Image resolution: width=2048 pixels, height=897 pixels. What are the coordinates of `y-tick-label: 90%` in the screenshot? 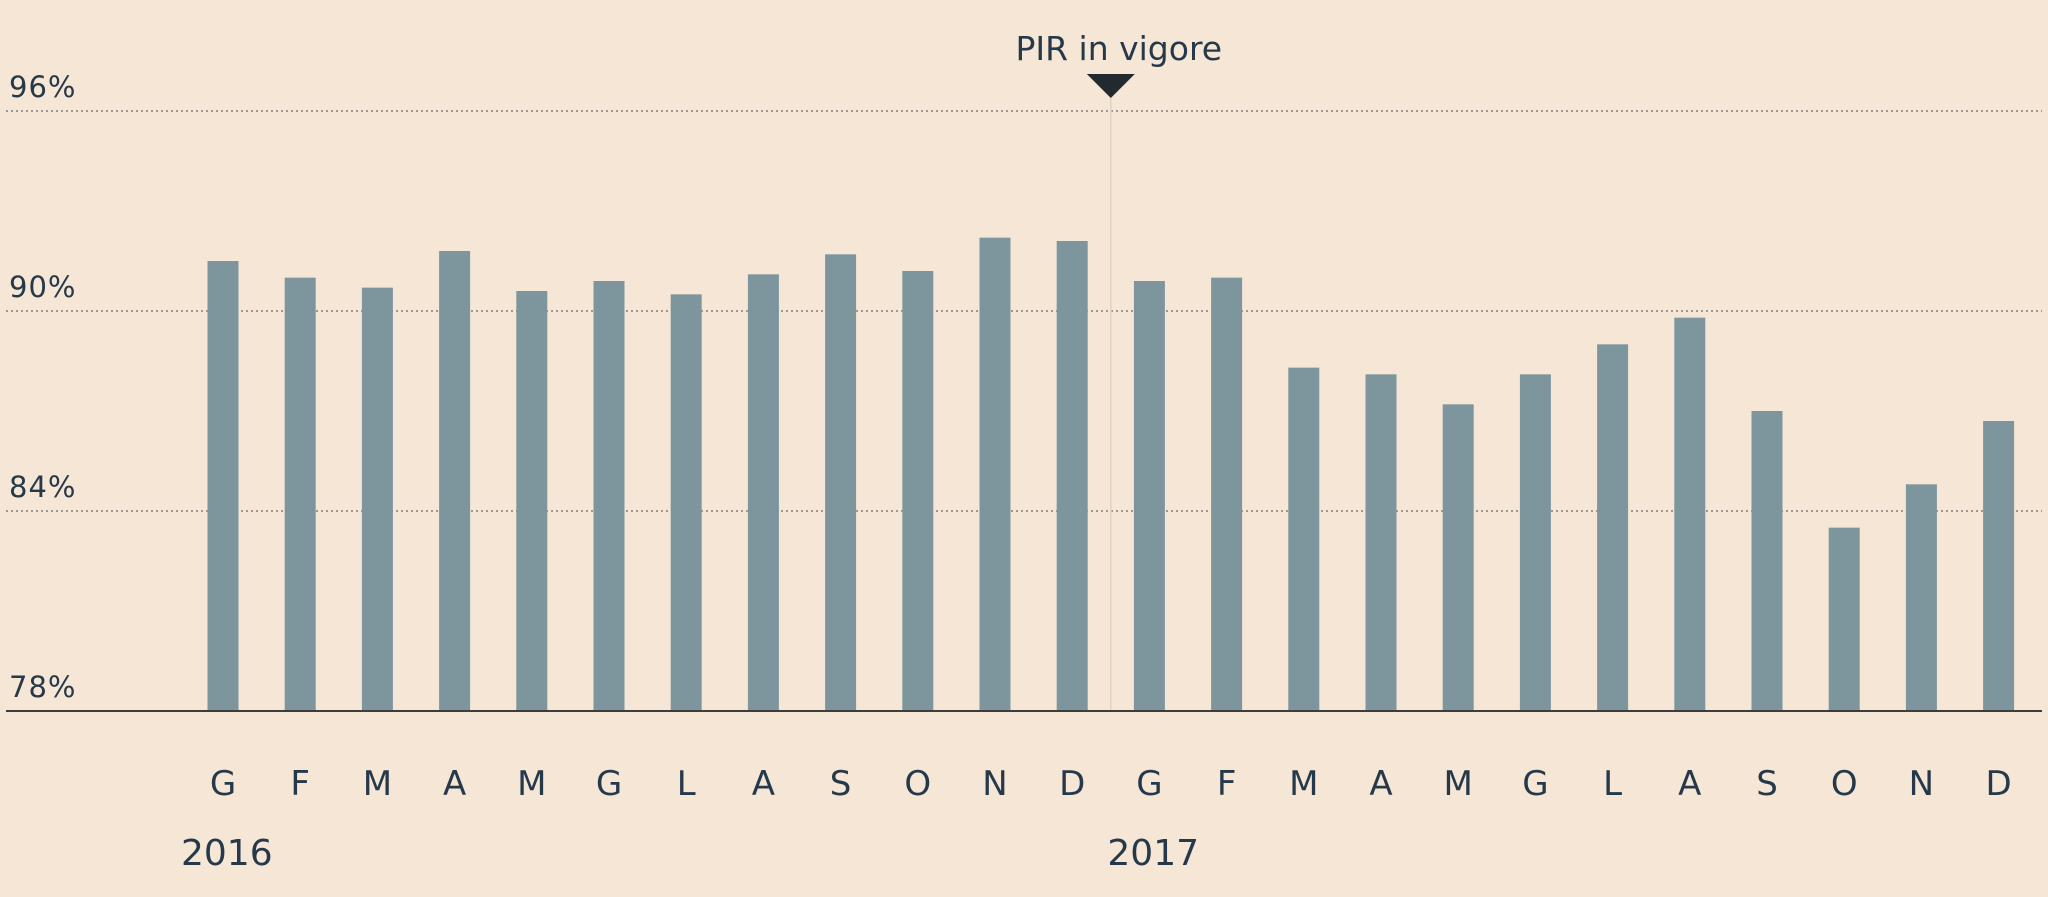 It's located at (42, 287).